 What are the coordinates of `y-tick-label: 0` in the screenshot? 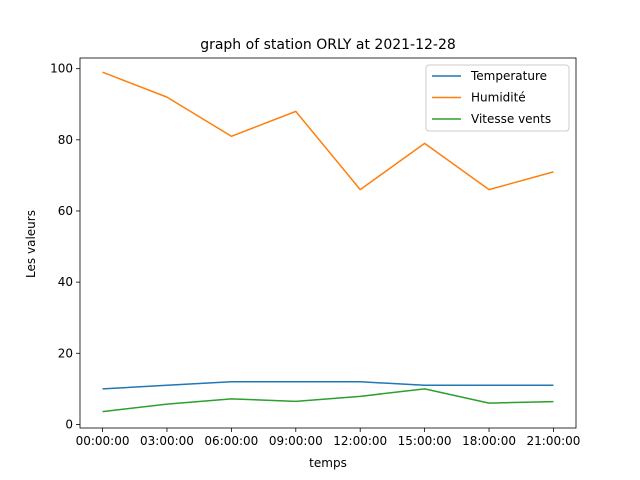 It's located at (69, 424).